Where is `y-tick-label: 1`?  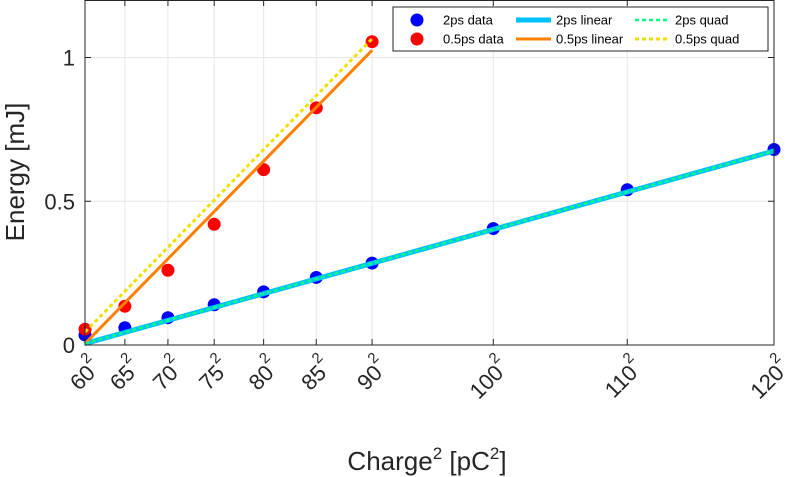
y-tick-label: 1 is located at coordinates (69, 58).